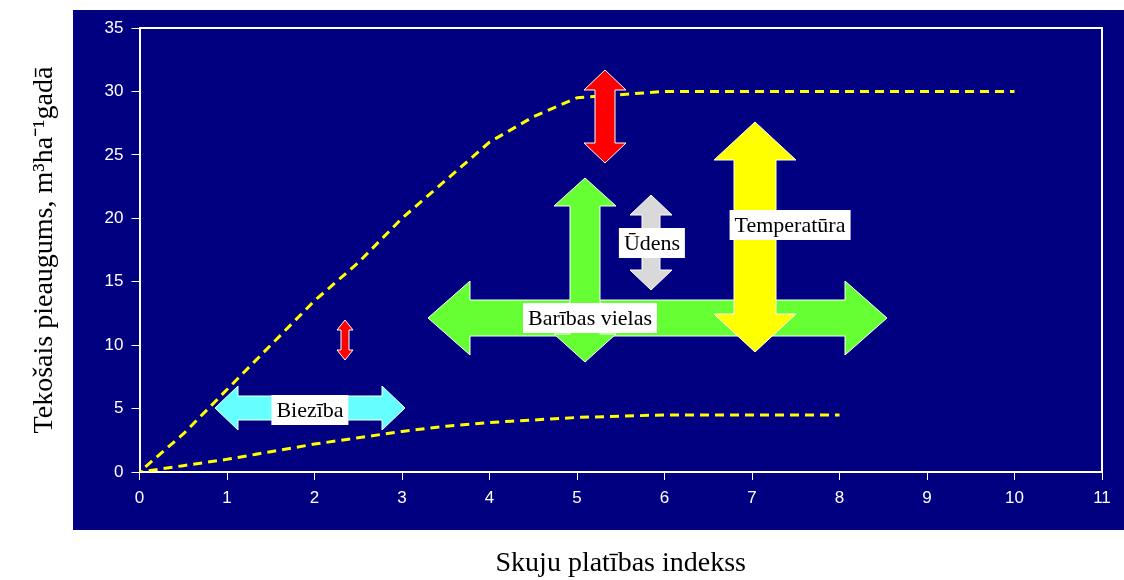  I want to click on annotation: Barības vielas, so click(590, 318).